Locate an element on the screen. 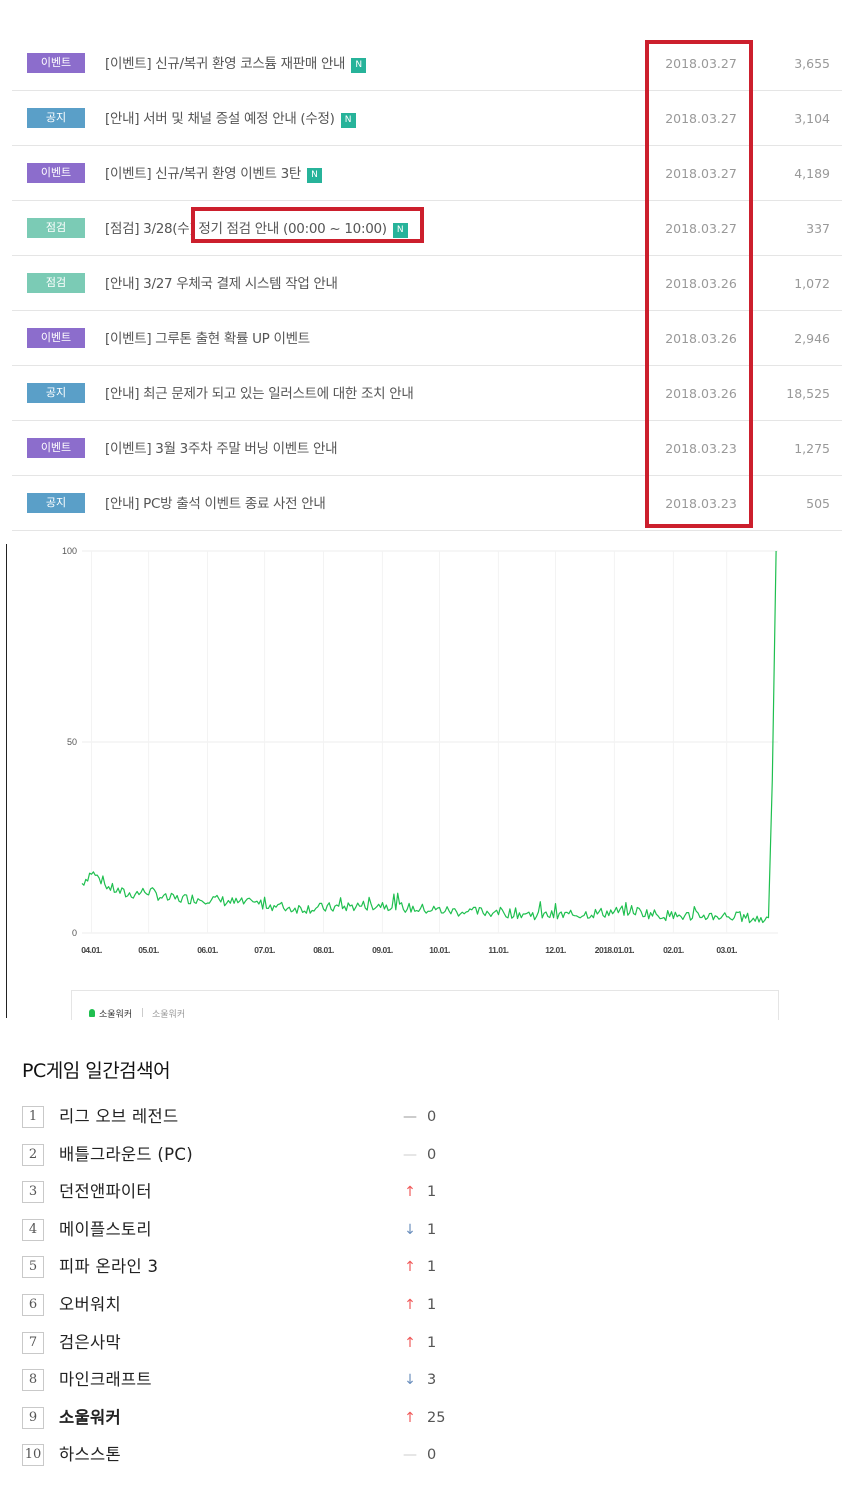 The height and width of the screenshot is (1498, 868). notice-date: 2018.03.23 is located at coordinates (701, 503).